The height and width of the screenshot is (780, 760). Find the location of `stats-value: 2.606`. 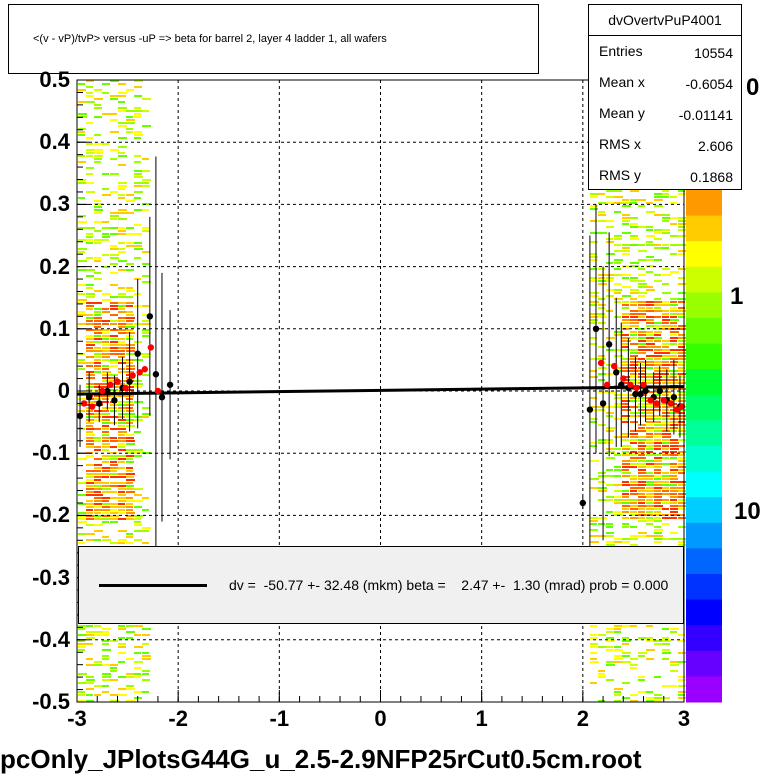

stats-value: 2.606 is located at coordinates (715, 146).